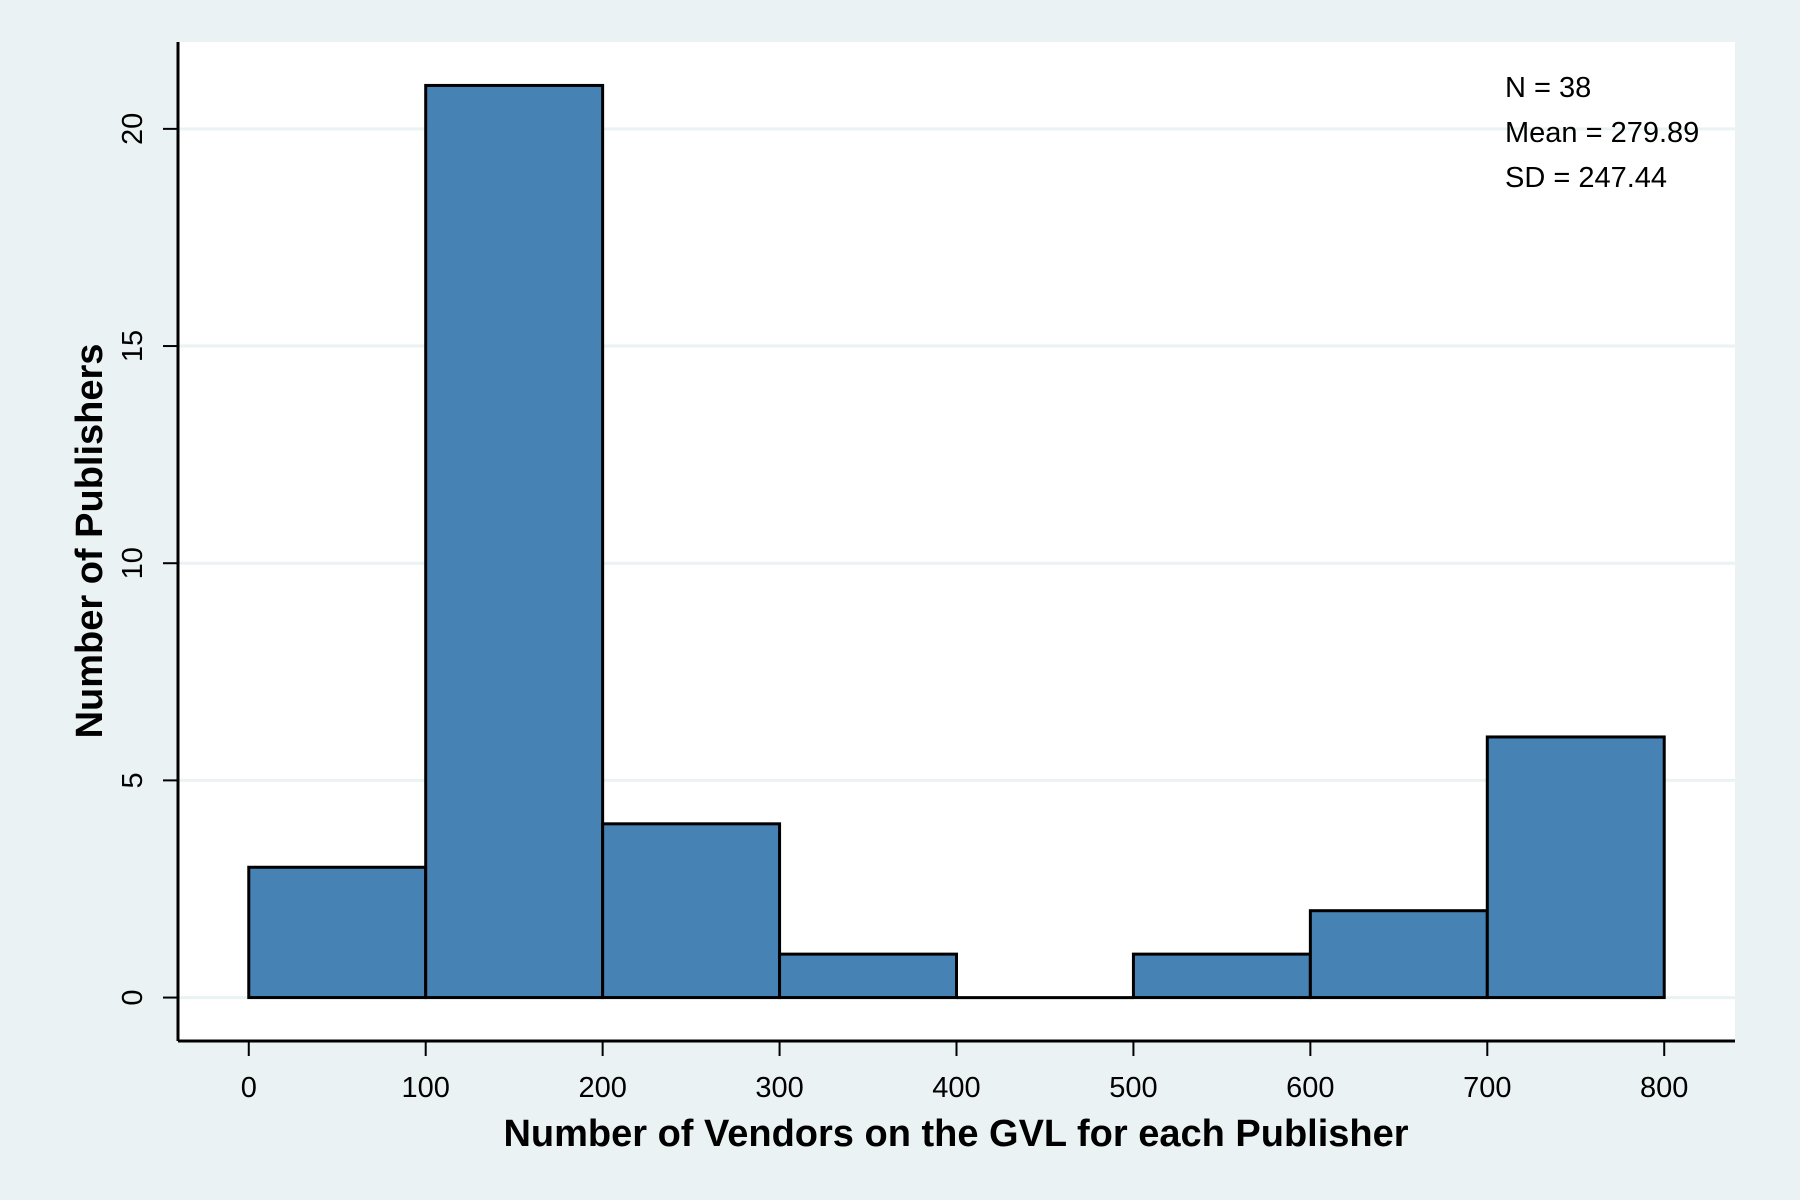  I want to click on summary-stats: N = 38 Mean = 279.89 SD = 247.44, so click(1602, 133).